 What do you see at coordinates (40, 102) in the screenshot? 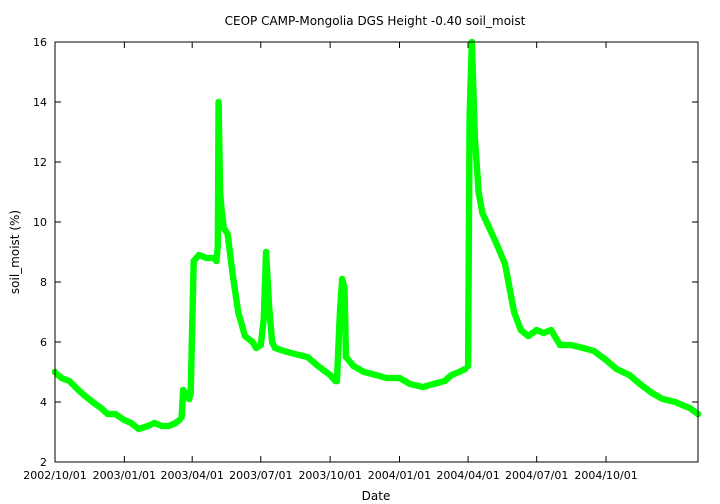
I see `y-tick-label: 14` at bounding box center [40, 102].